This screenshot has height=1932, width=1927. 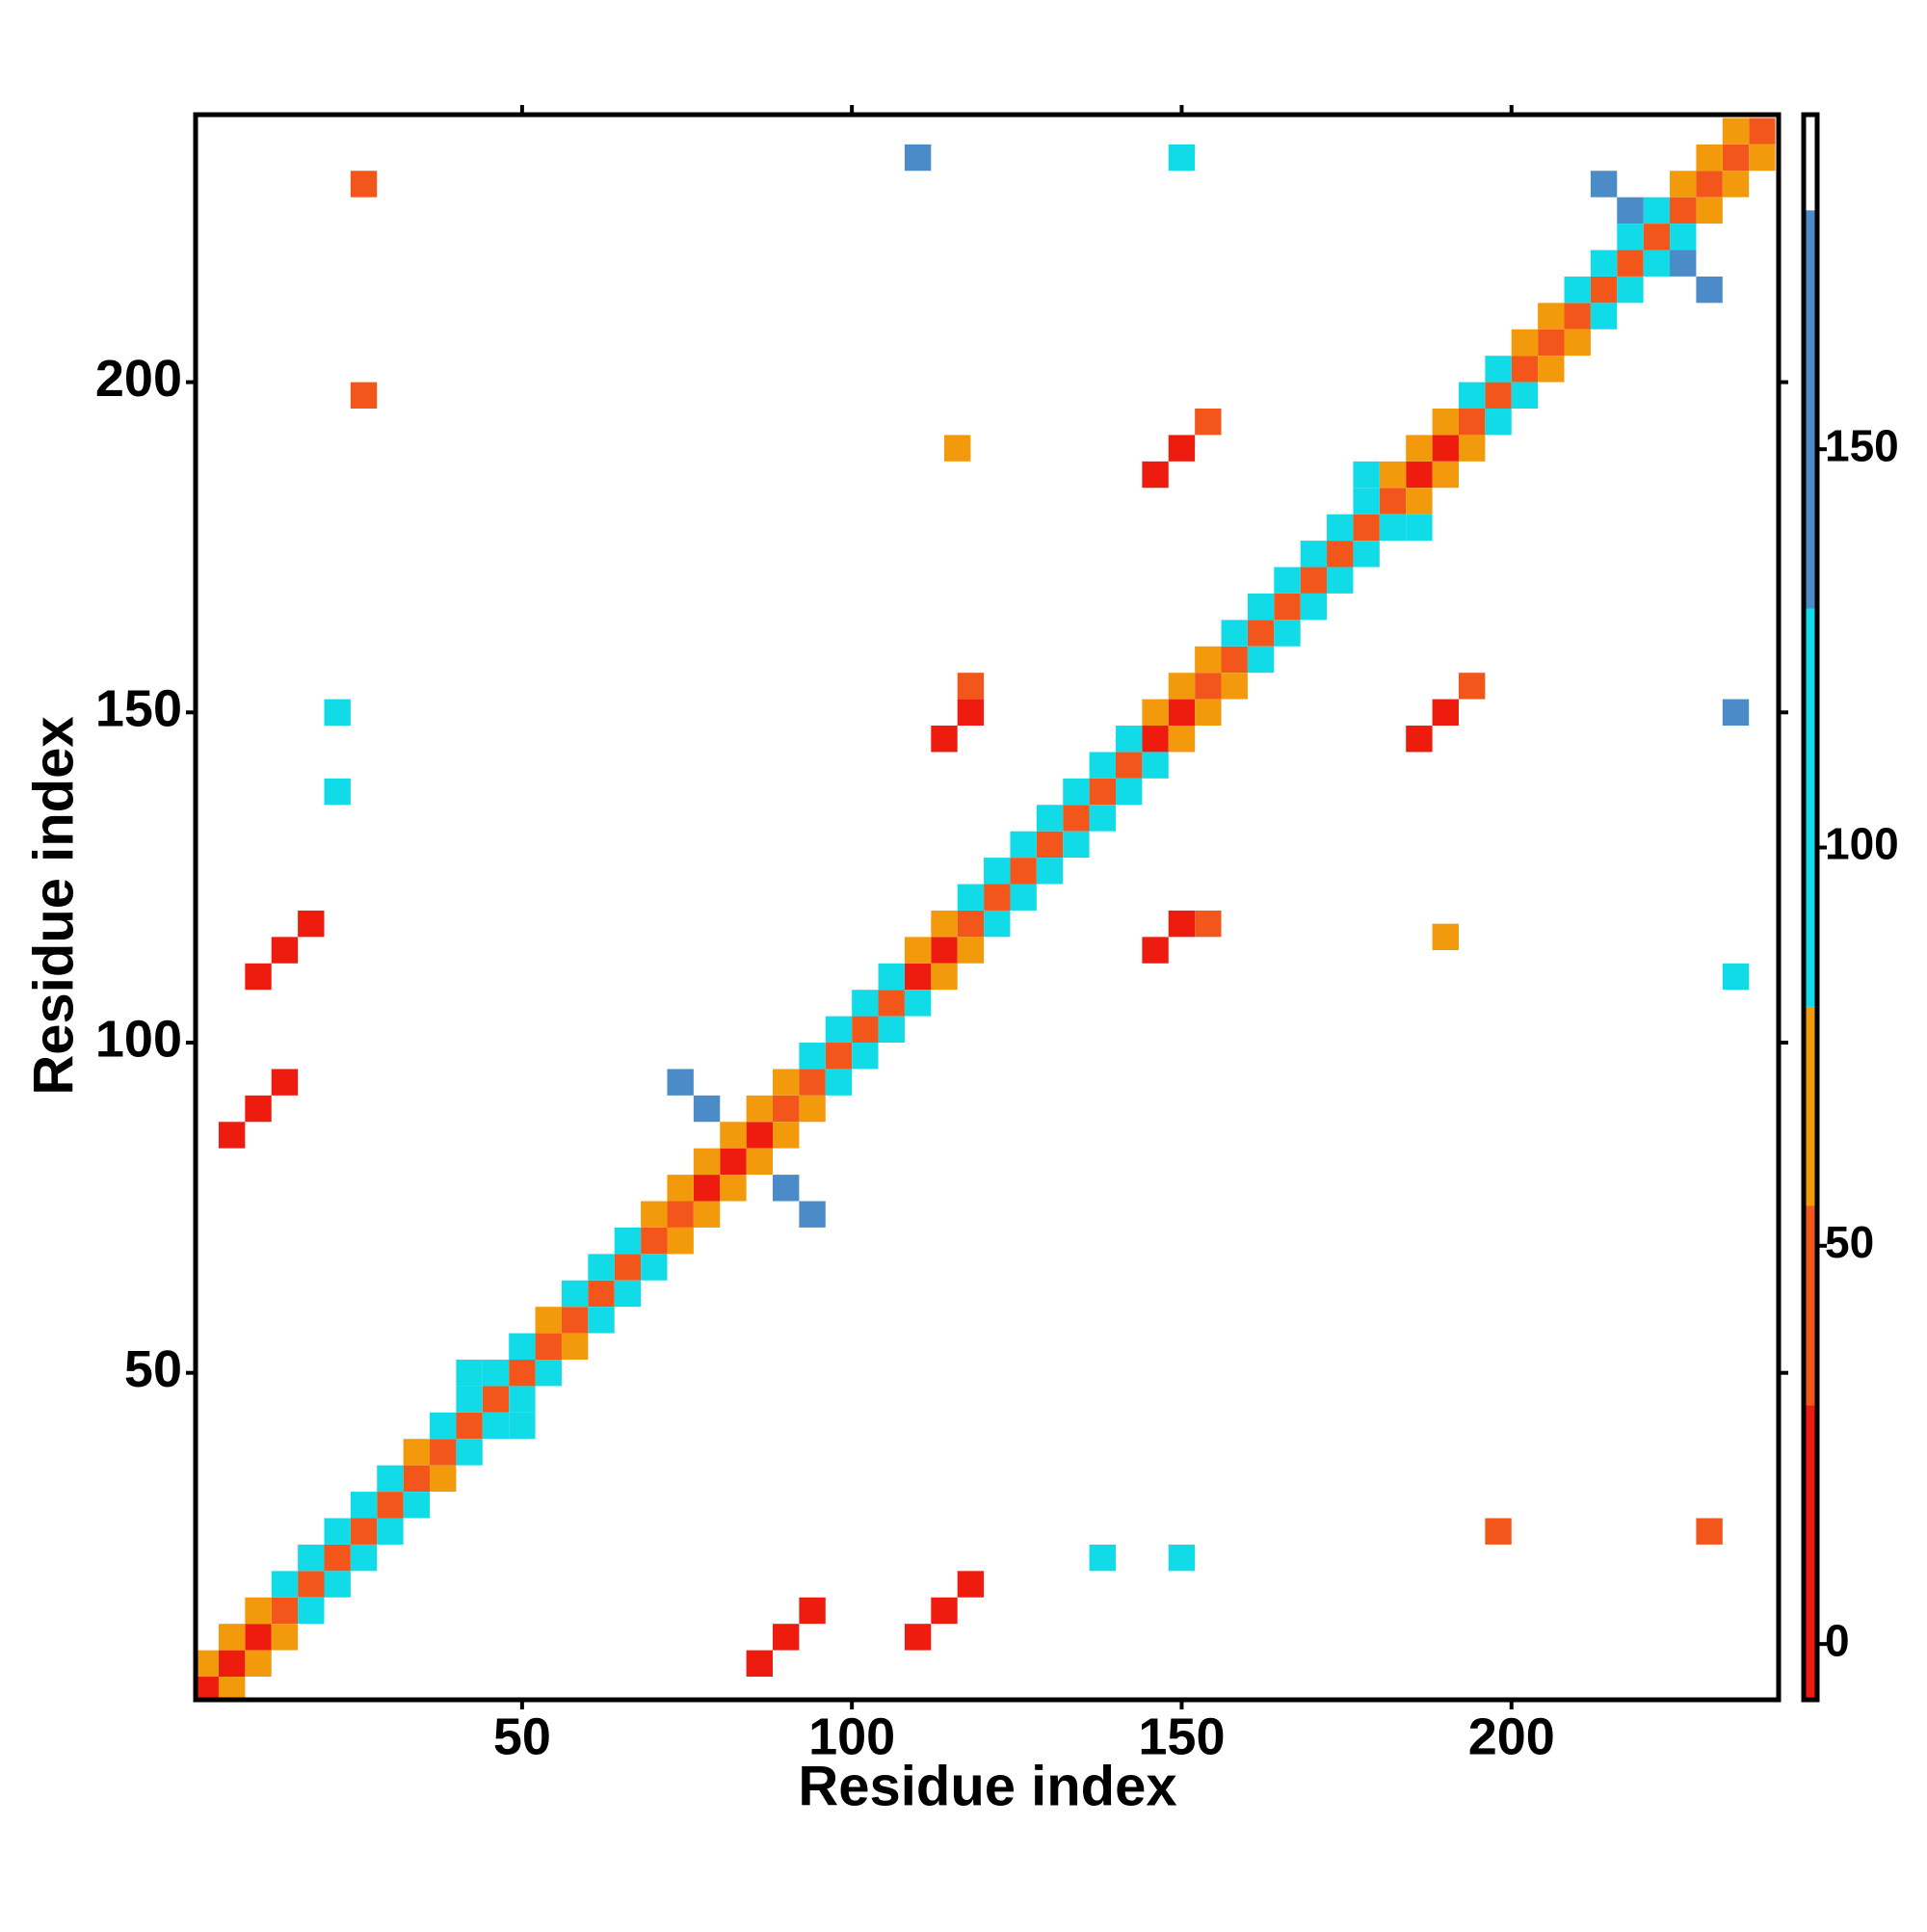 What do you see at coordinates (1862, 445) in the screenshot?
I see `colorbar-tick-label: 150` at bounding box center [1862, 445].